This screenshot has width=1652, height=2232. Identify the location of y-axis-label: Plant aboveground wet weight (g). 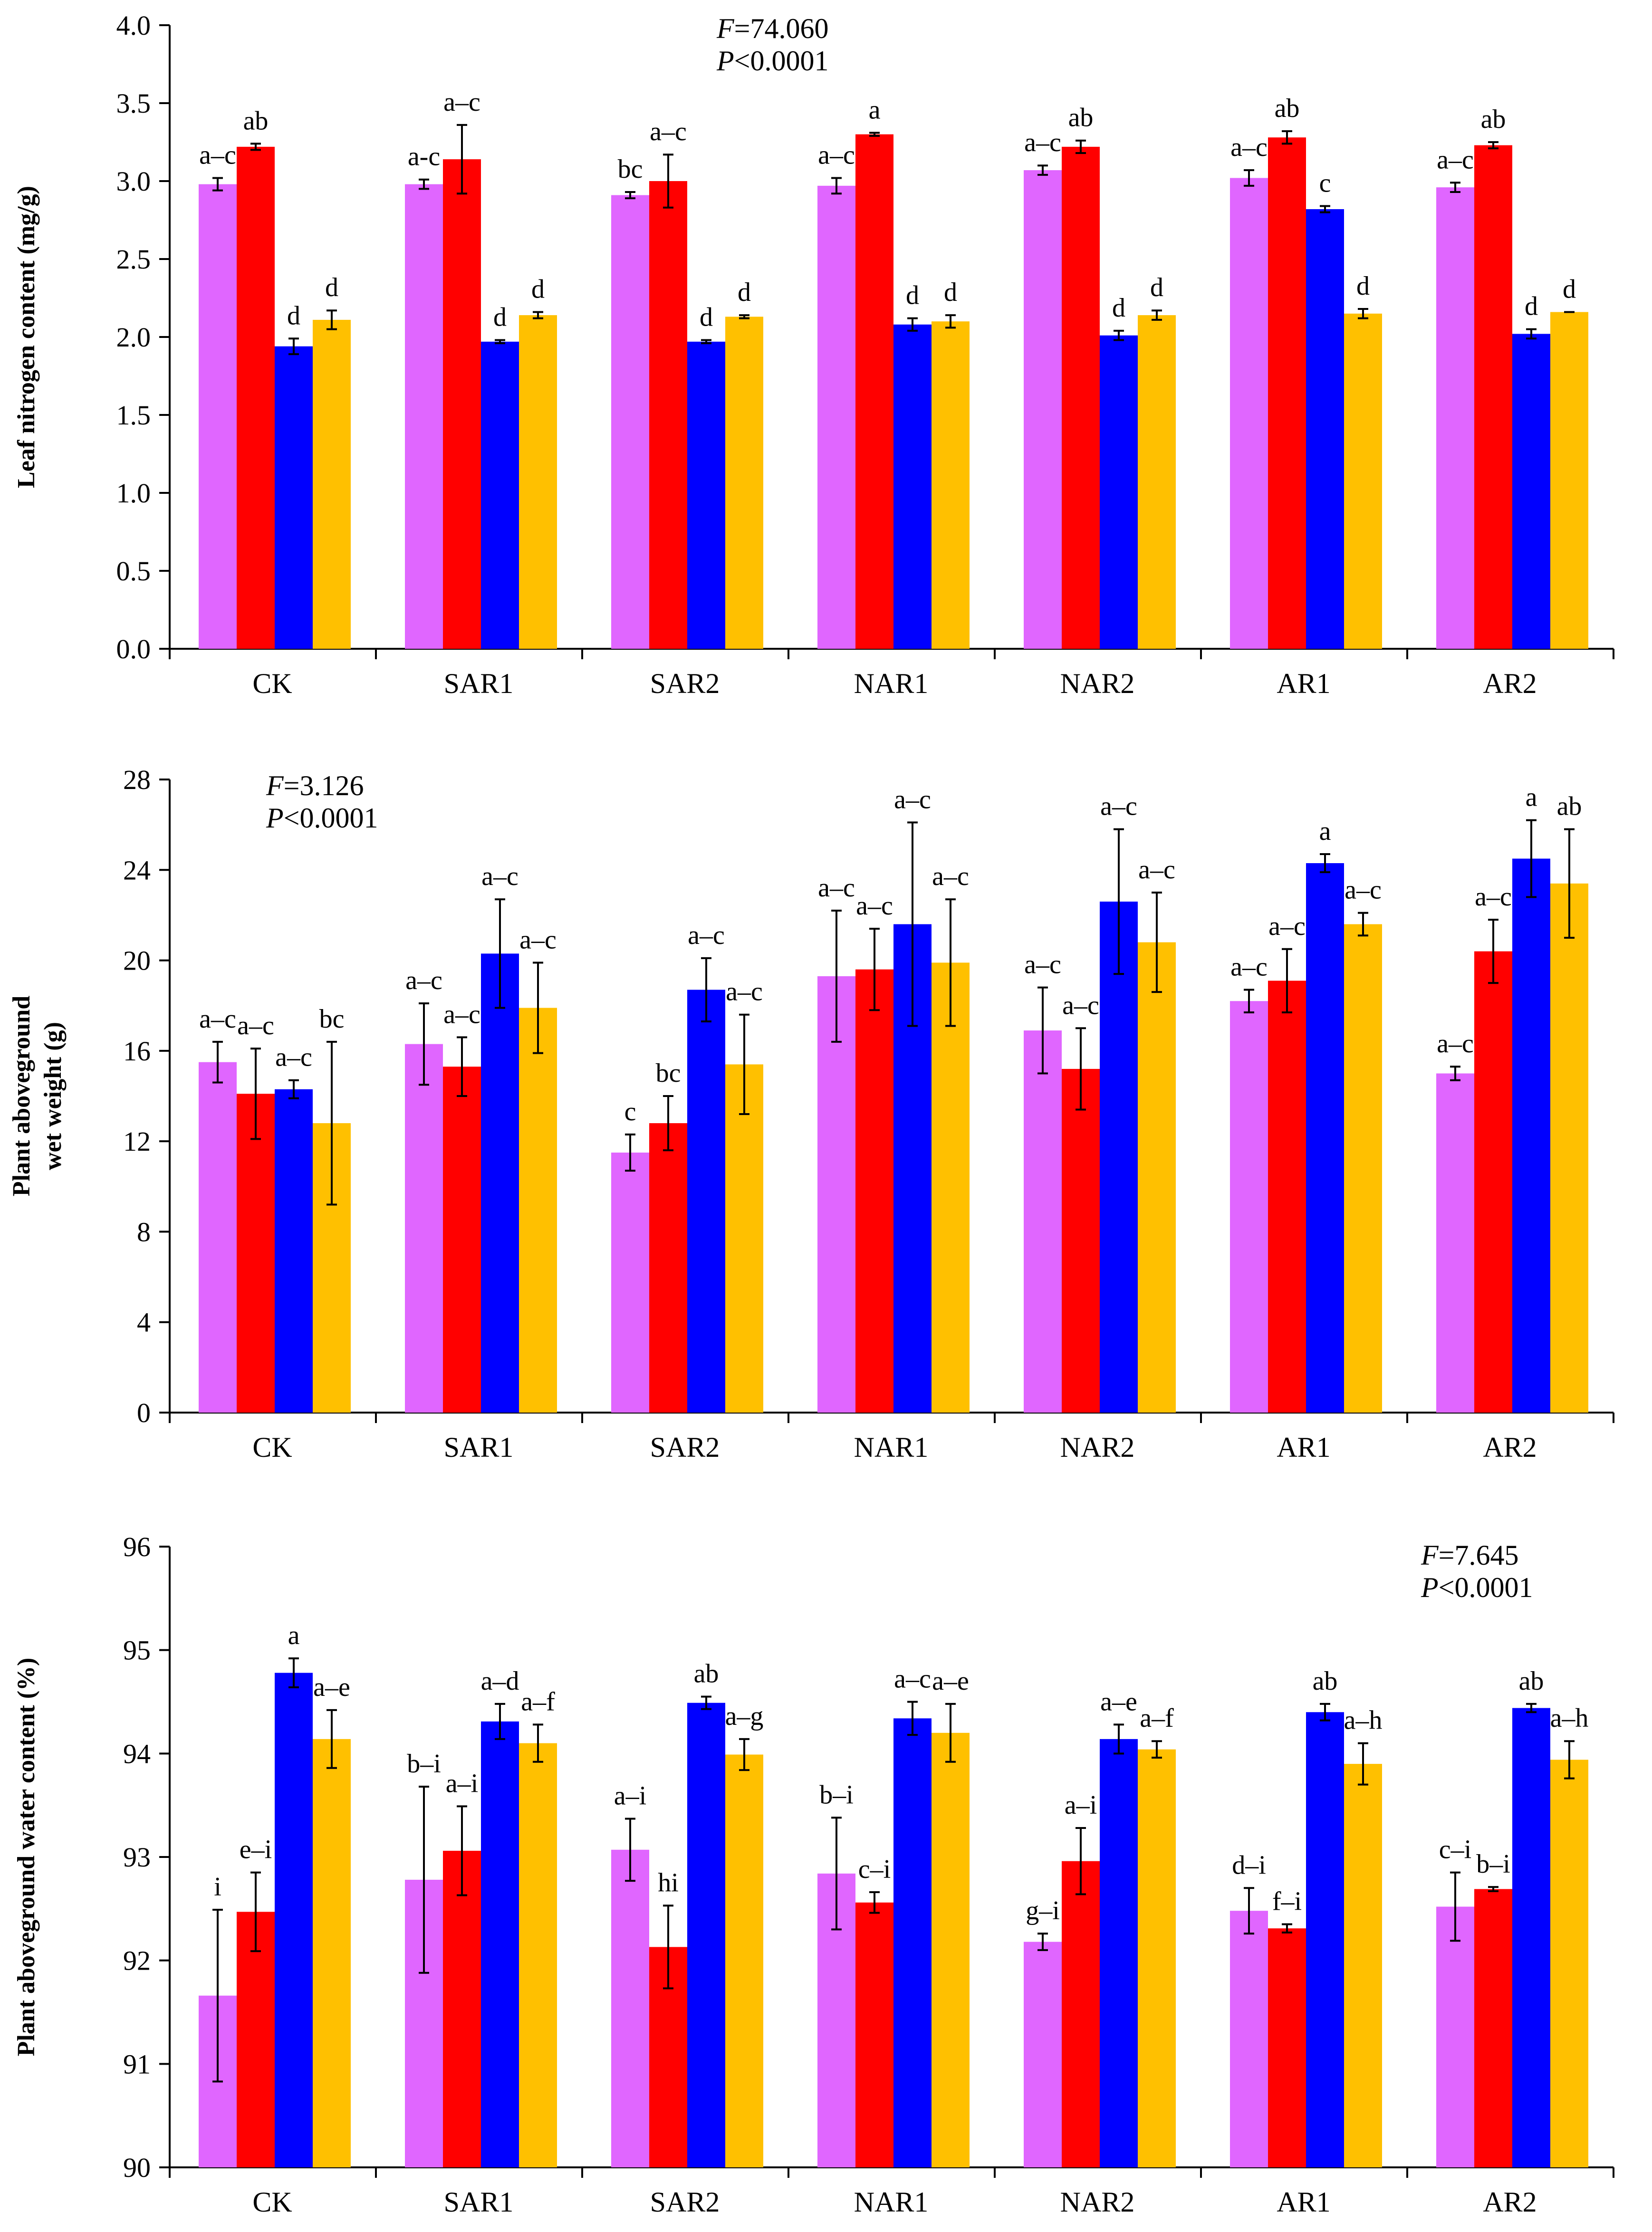
(37, 1096).